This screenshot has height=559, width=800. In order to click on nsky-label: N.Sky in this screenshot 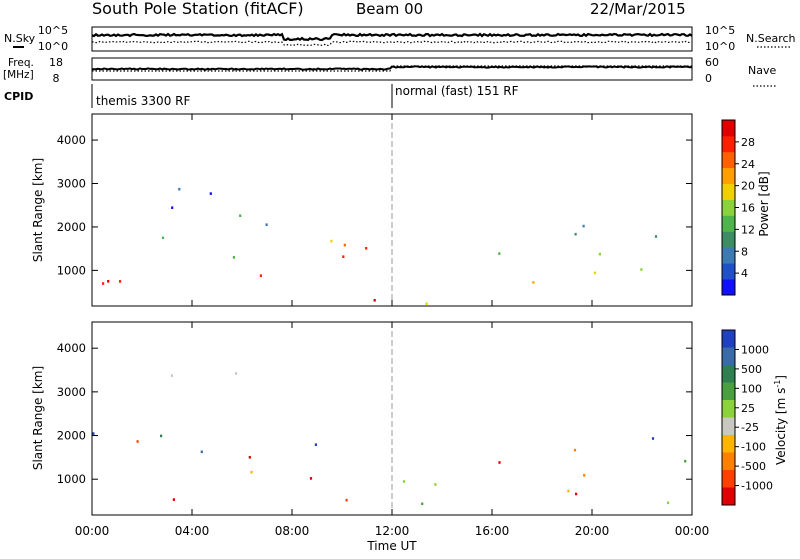, I will do `click(20, 38)`.